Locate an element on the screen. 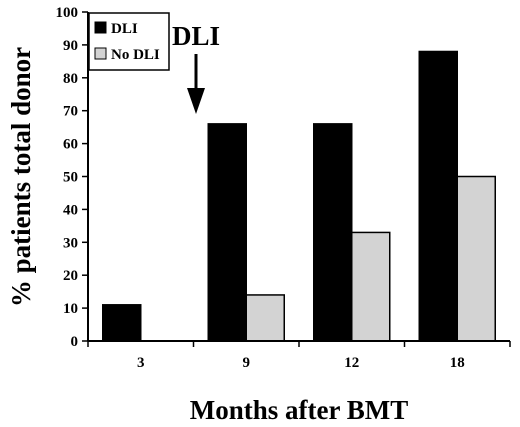 This screenshot has width=520, height=427. y-tick-label: 80 is located at coordinates (70, 79).